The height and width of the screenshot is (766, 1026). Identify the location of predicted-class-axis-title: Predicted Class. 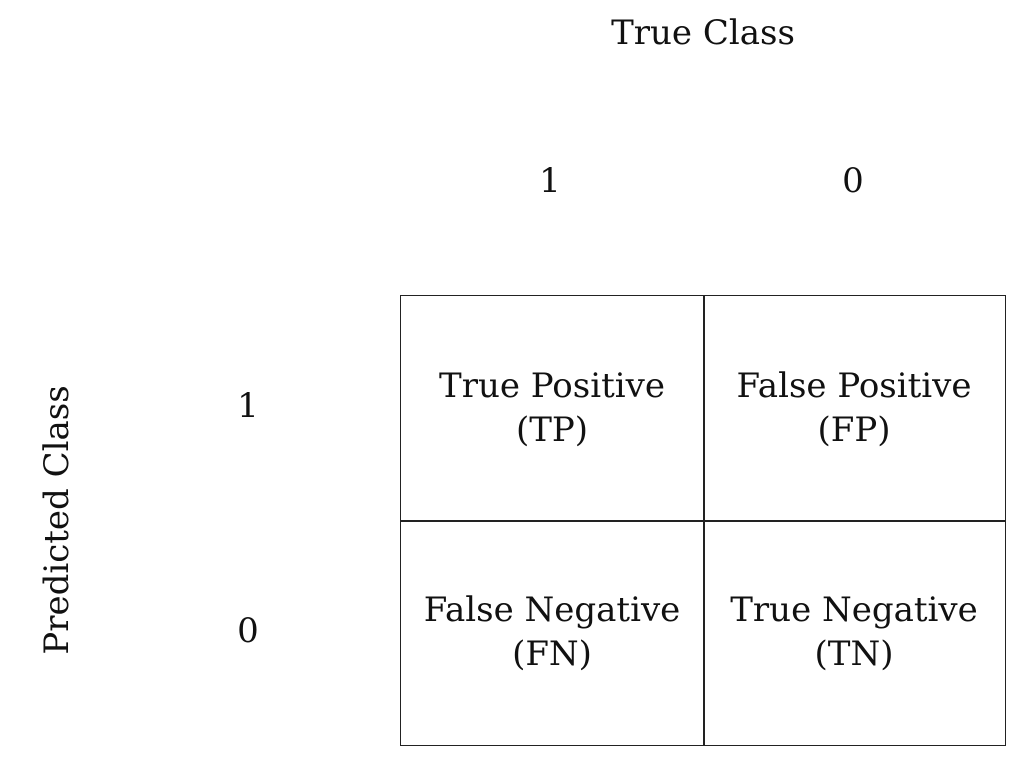
(57, 520).